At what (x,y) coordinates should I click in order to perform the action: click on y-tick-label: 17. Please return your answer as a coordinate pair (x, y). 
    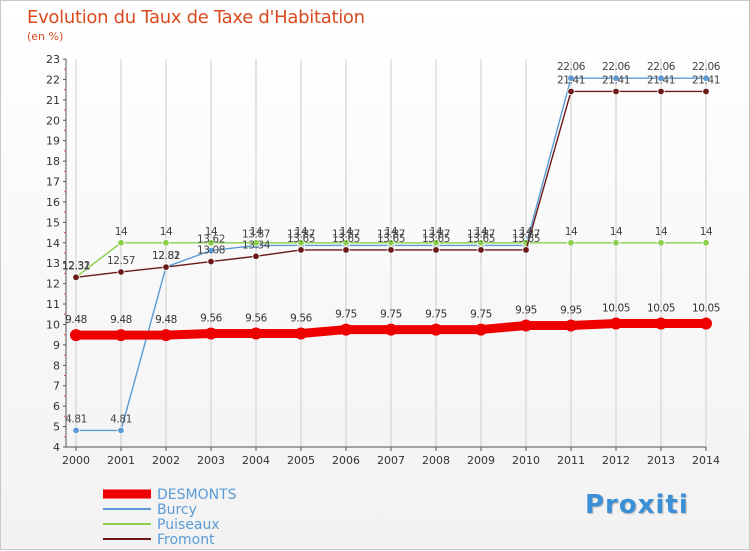
    Looking at the image, I should click on (53, 182).